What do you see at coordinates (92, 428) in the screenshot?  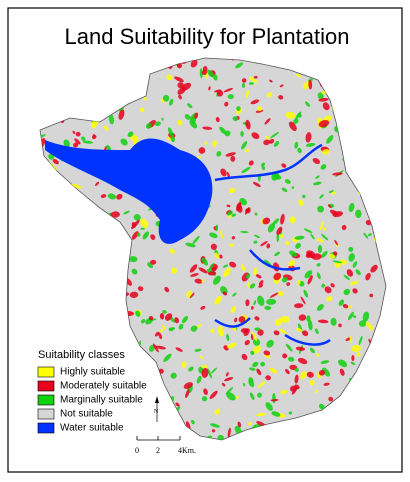 I see `legend-label: Water suitable` at bounding box center [92, 428].